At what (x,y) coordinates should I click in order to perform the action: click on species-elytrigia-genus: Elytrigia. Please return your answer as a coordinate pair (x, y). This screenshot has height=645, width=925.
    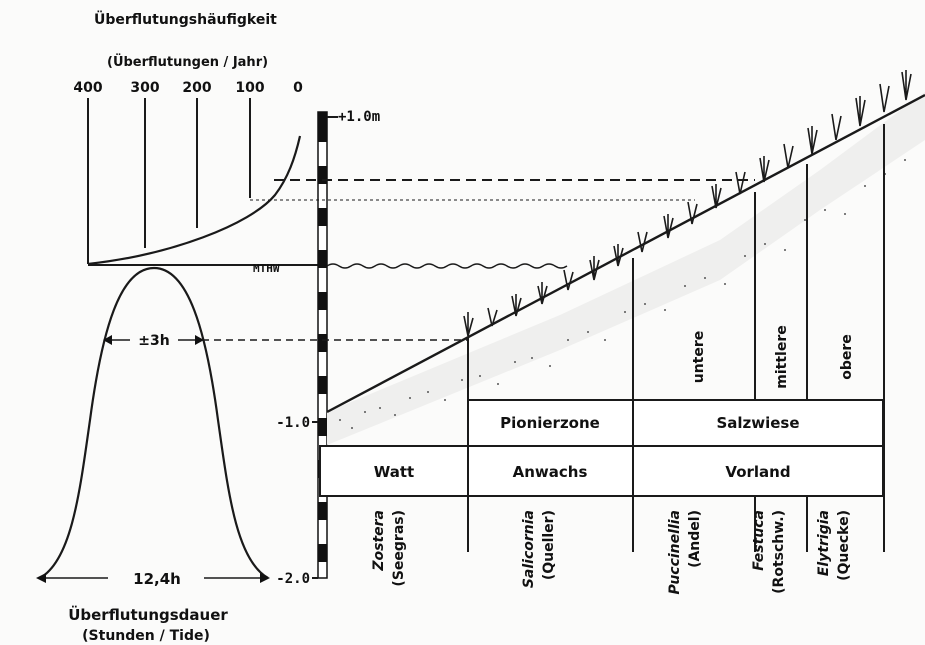
    Looking at the image, I should click on (824, 543).